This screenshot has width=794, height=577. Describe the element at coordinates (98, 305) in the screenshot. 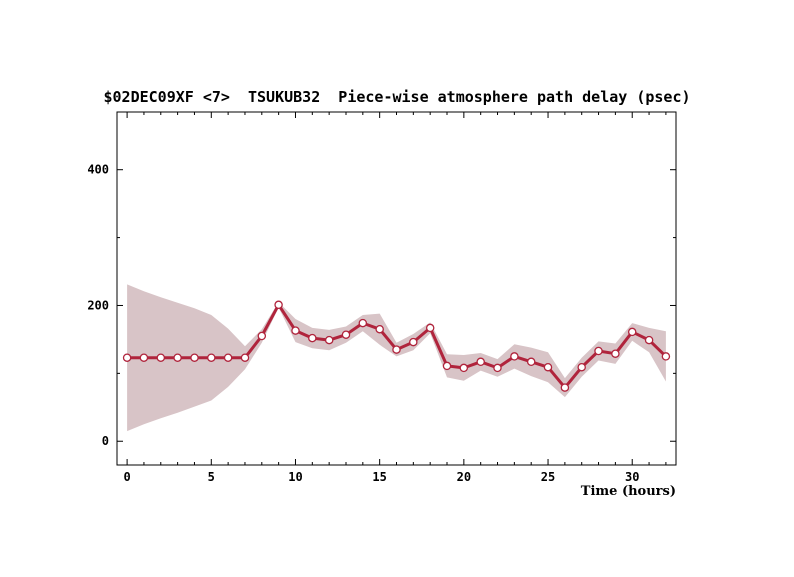

I see `y-tick-label: 200` at that location.